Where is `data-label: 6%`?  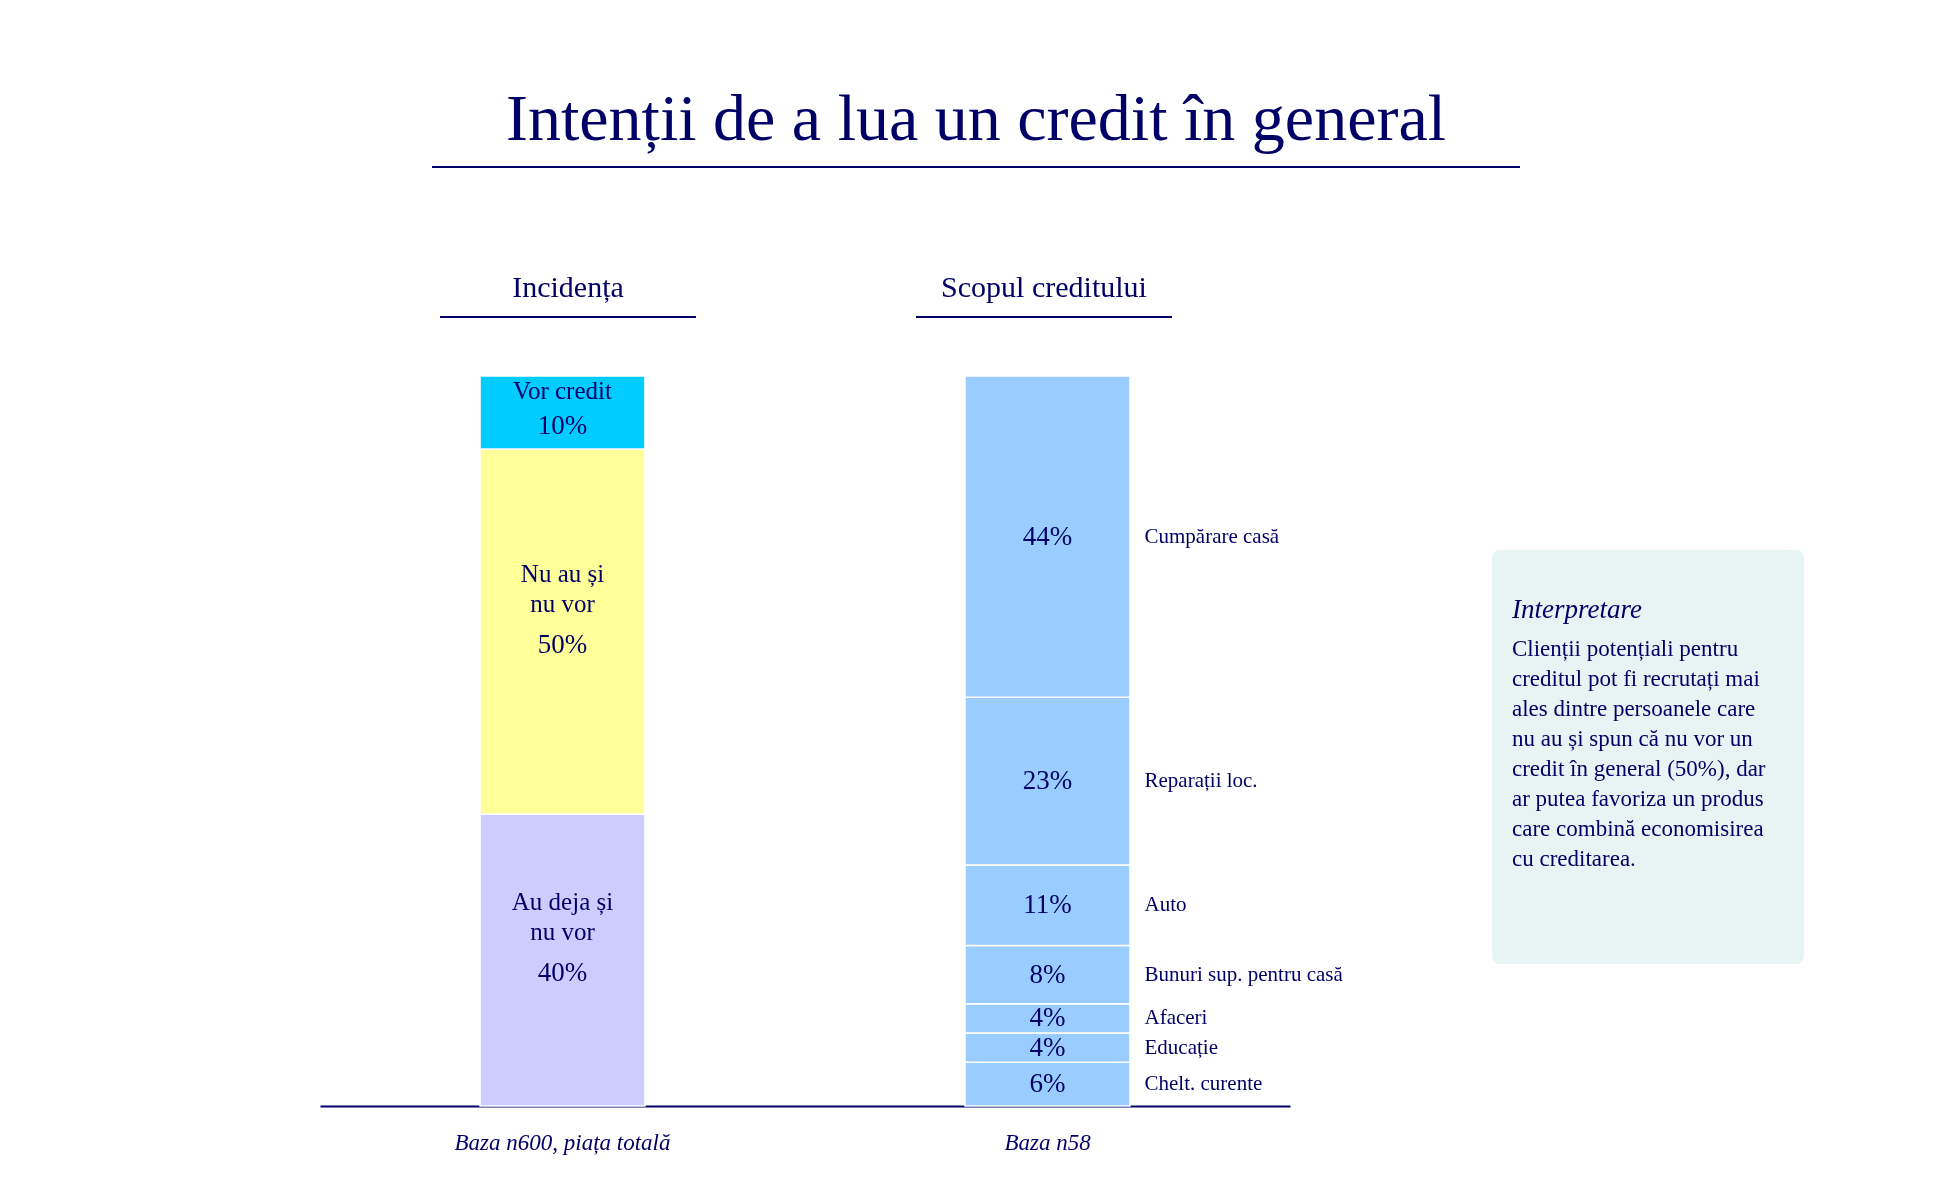 data-label: 6% is located at coordinates (1047, 1083).